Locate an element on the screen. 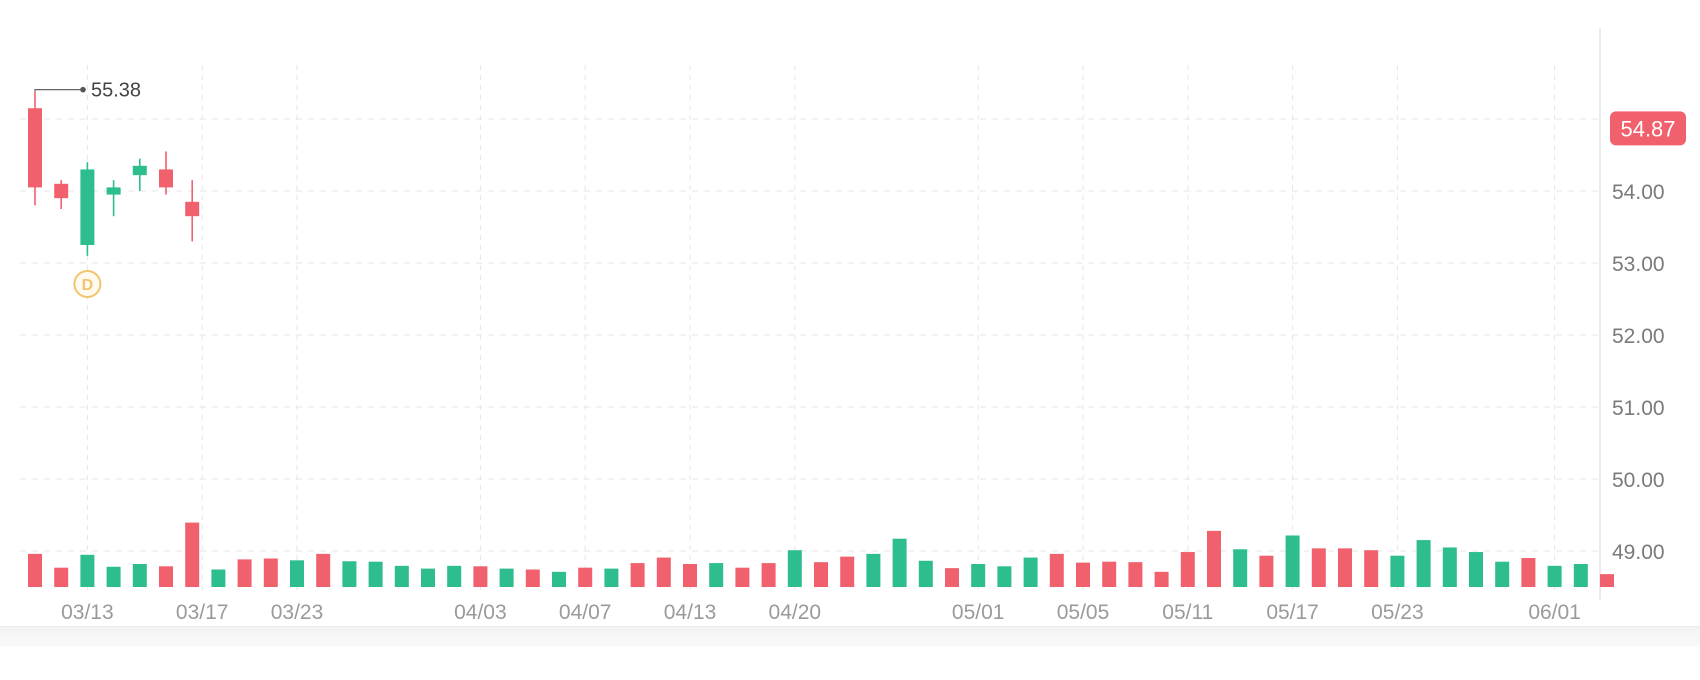 The image size is (1700, 680). current-price-tag: 54.87 is located at coordinates (1648, 128).